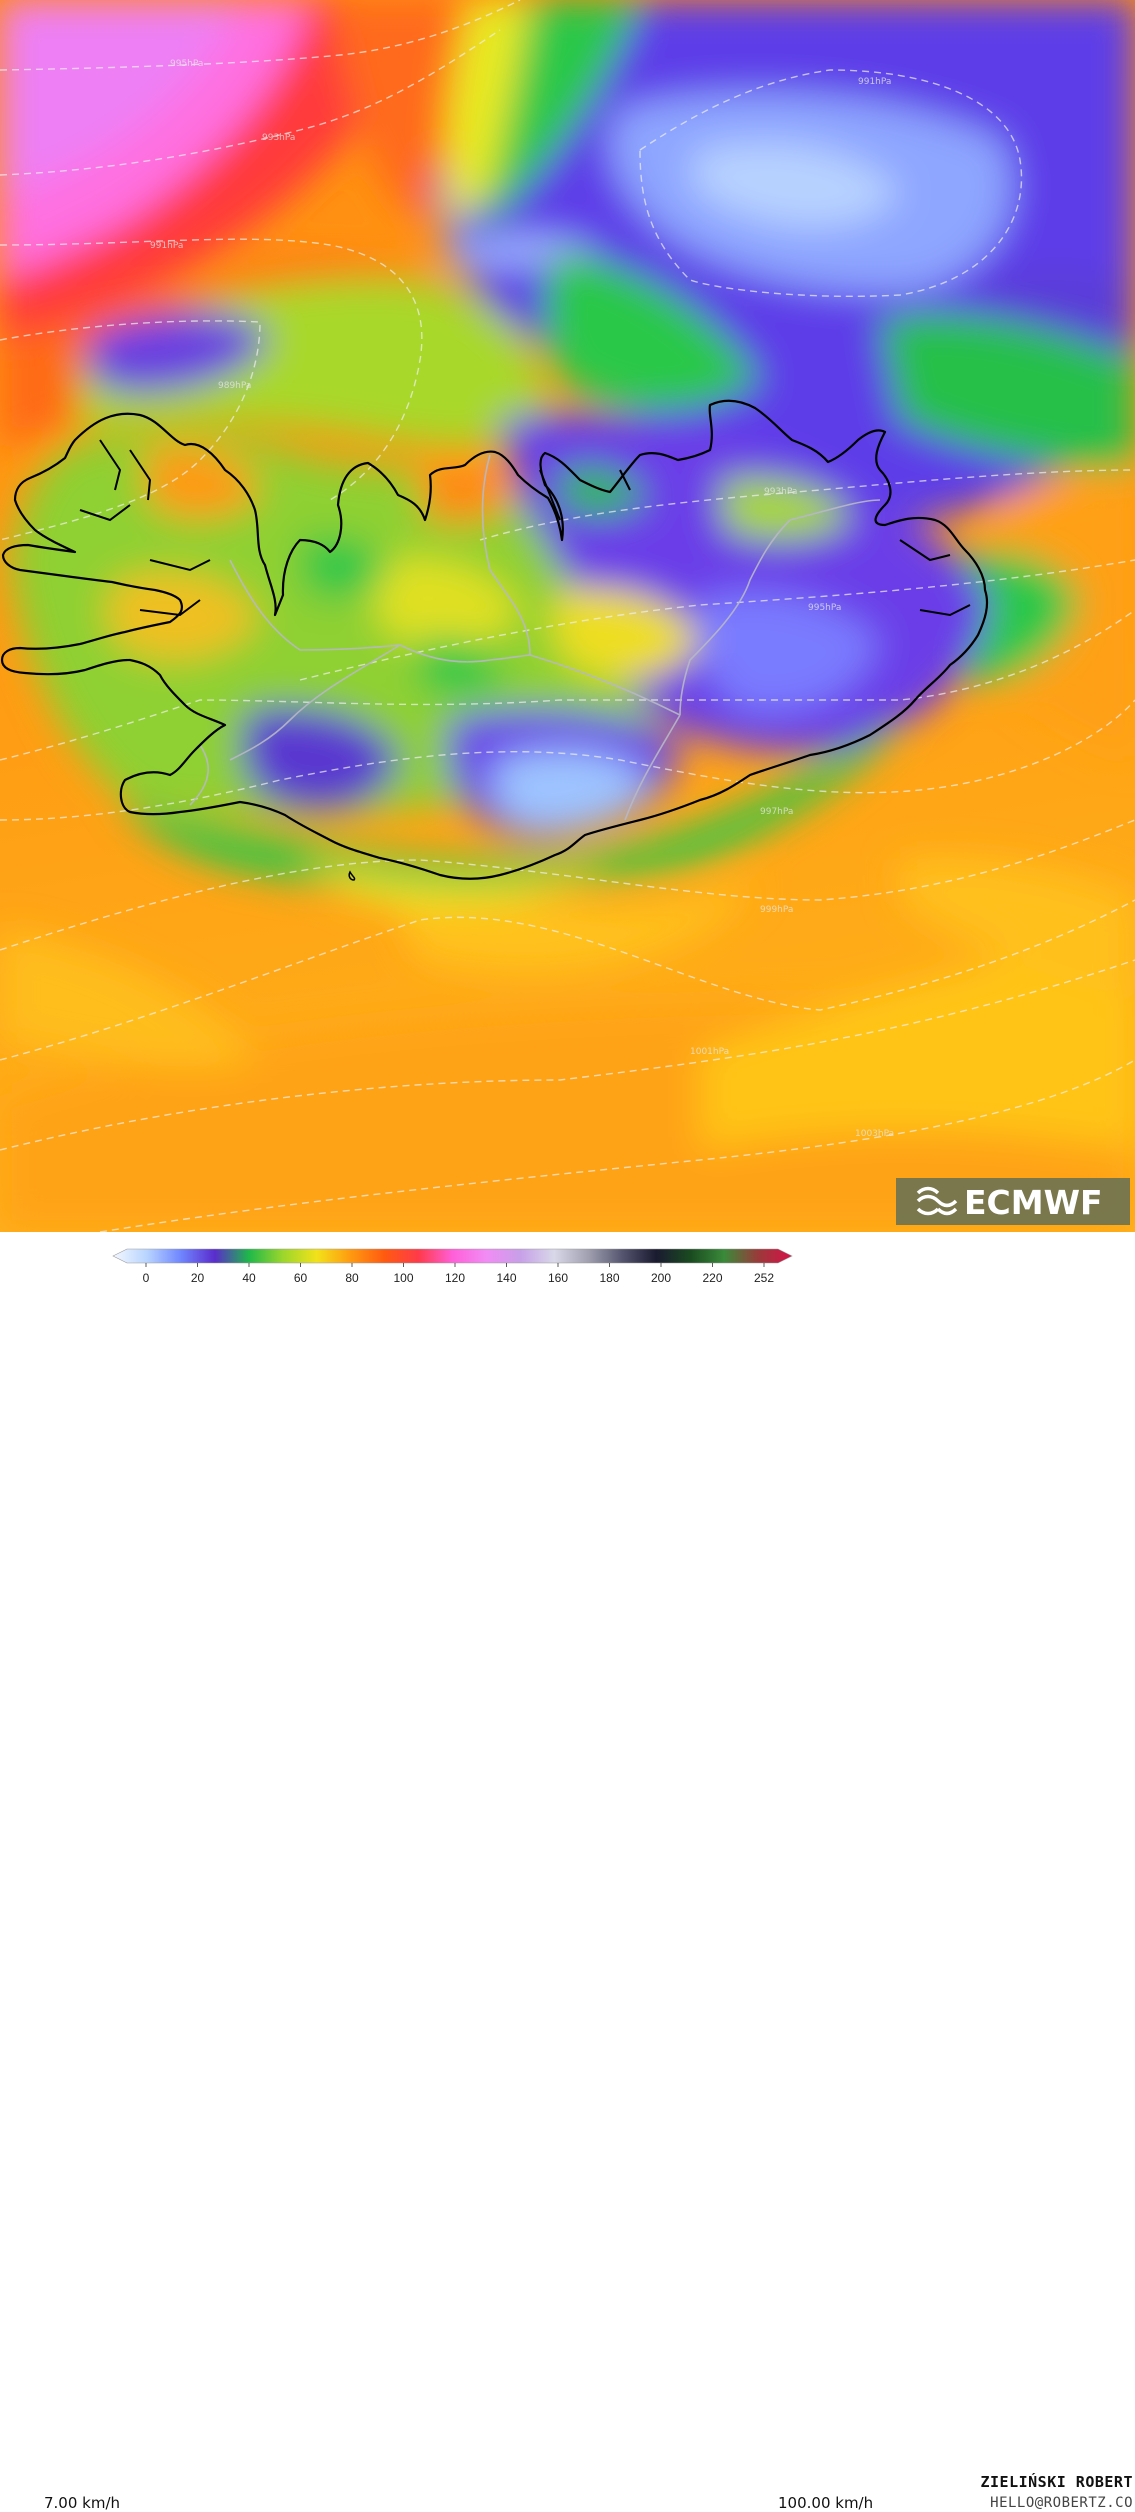 The width and height of the screenshot is (1135, 2512). What do you see at coordinates (352, 1278) in the screenshot?
I see `colorbar-tick-label: 80` at bounding box center [352, 1278].